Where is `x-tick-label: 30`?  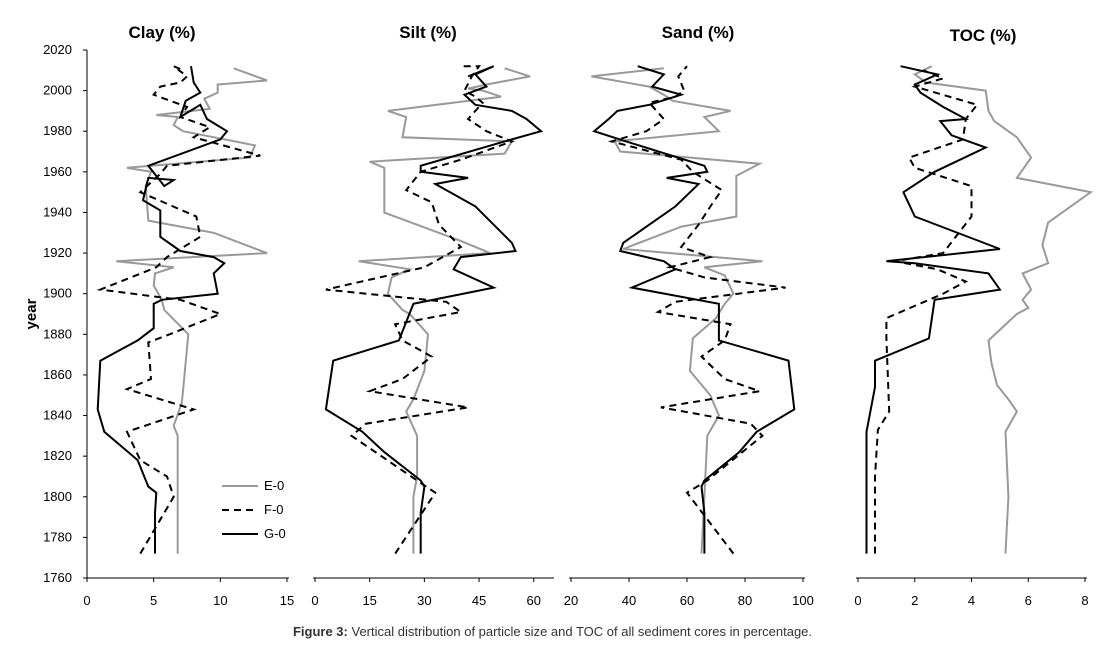 x-tick-label: 30 is located at coordinates (424, 600).